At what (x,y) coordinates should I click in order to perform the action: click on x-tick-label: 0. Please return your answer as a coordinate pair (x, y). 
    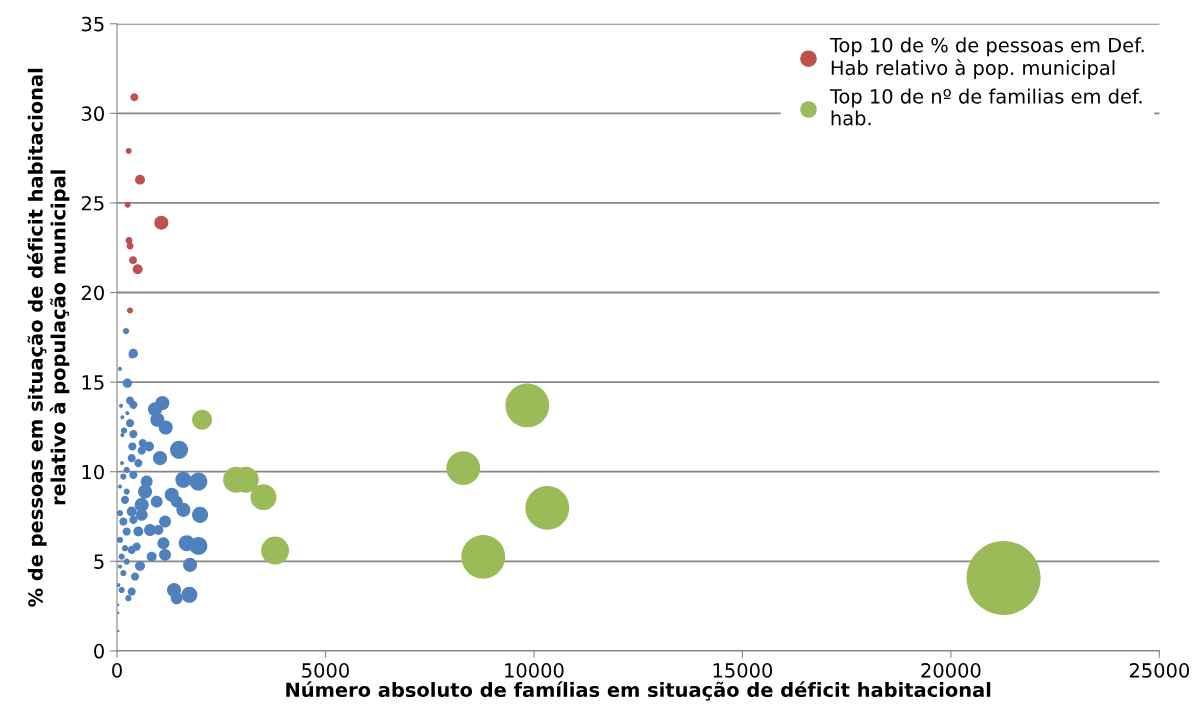
    Looking at the image, I should click on (117, 670).